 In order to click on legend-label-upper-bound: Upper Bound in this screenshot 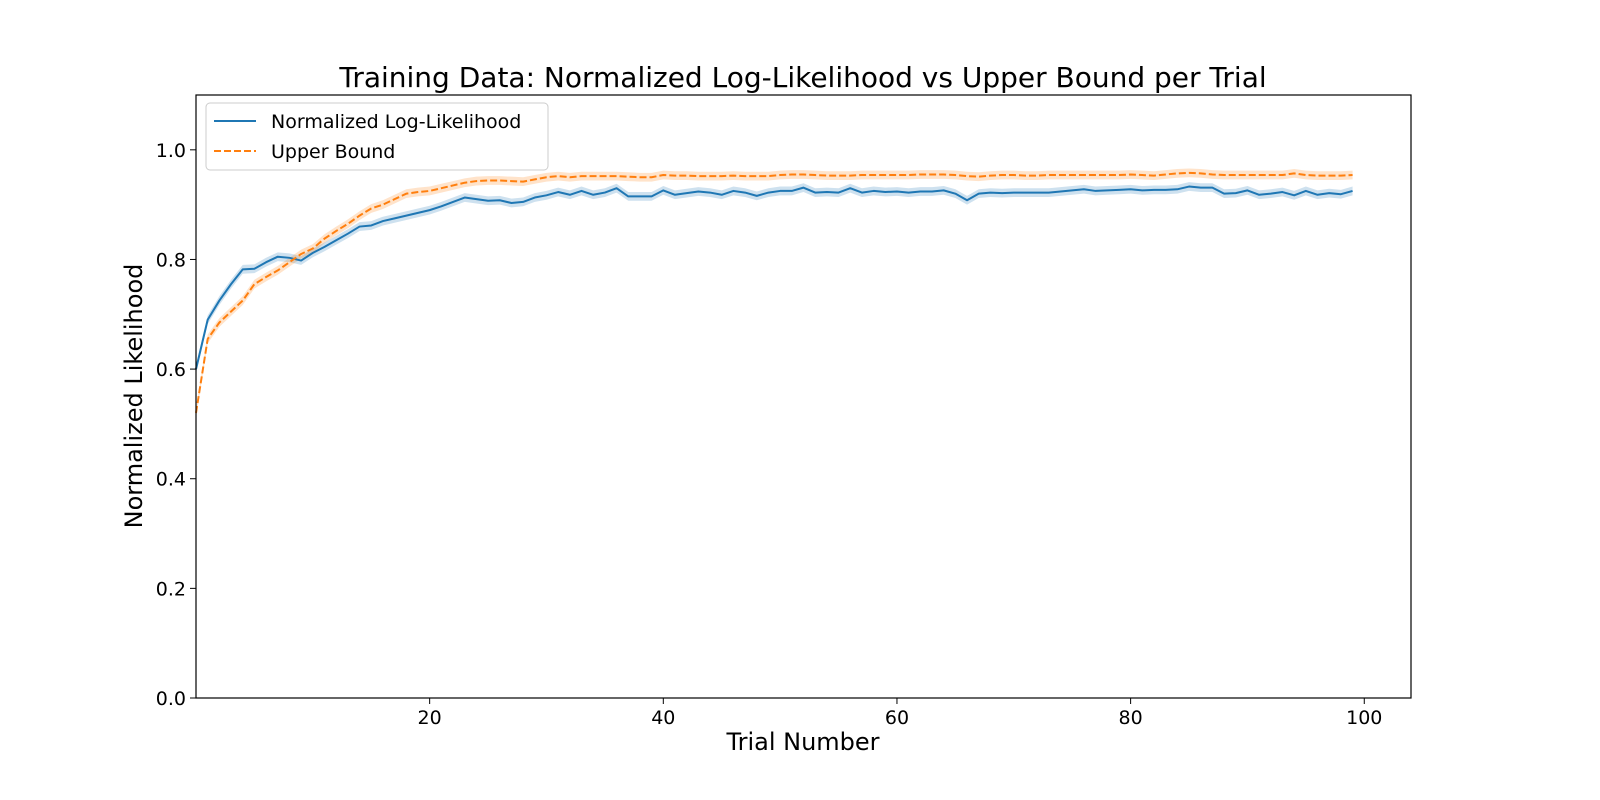, I will do `click(333, 152)`.